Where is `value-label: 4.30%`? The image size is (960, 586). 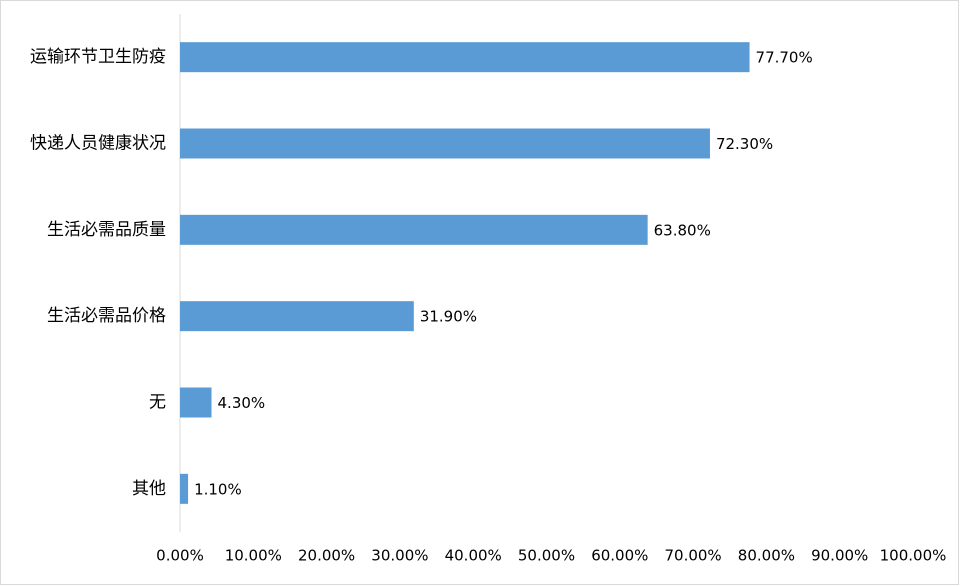
value-label: 4.30% is located at coordinates (242, 403).